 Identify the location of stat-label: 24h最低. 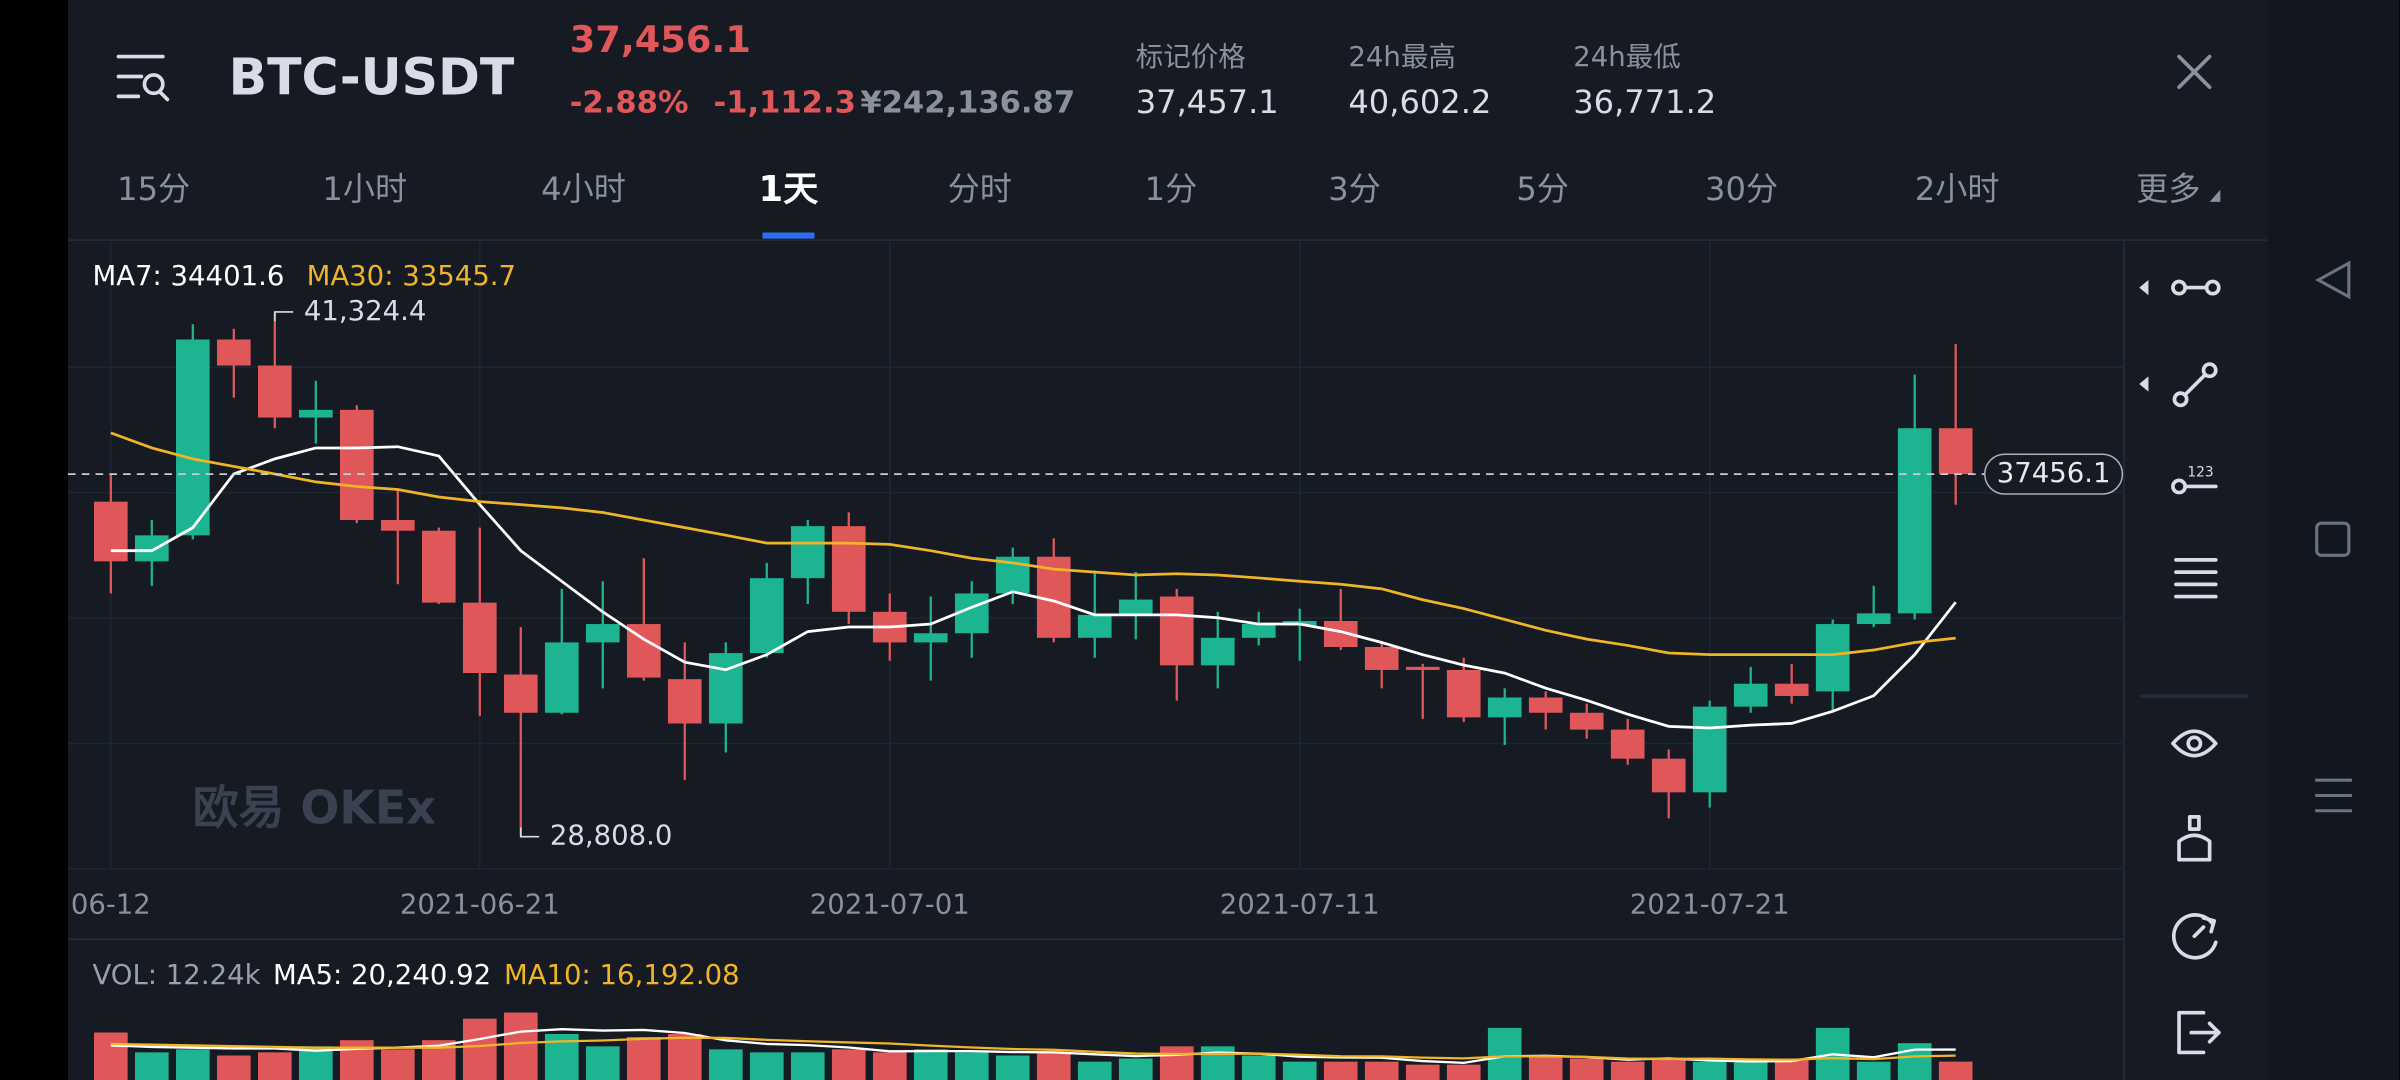
(1626, 57).